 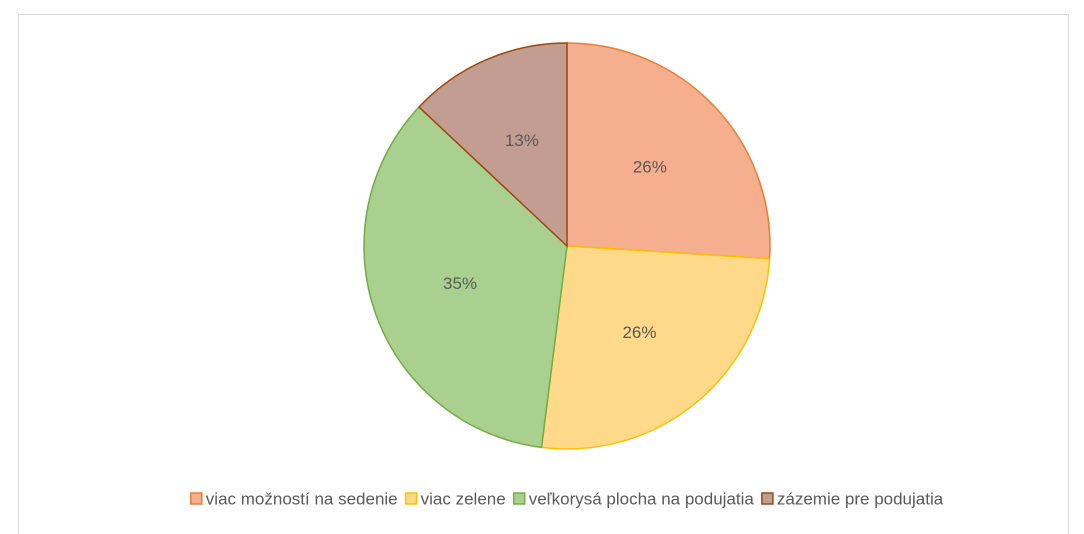 I want to click on legend-label: veľkorysá plocha na podujatia, so click(x=642, y=498).